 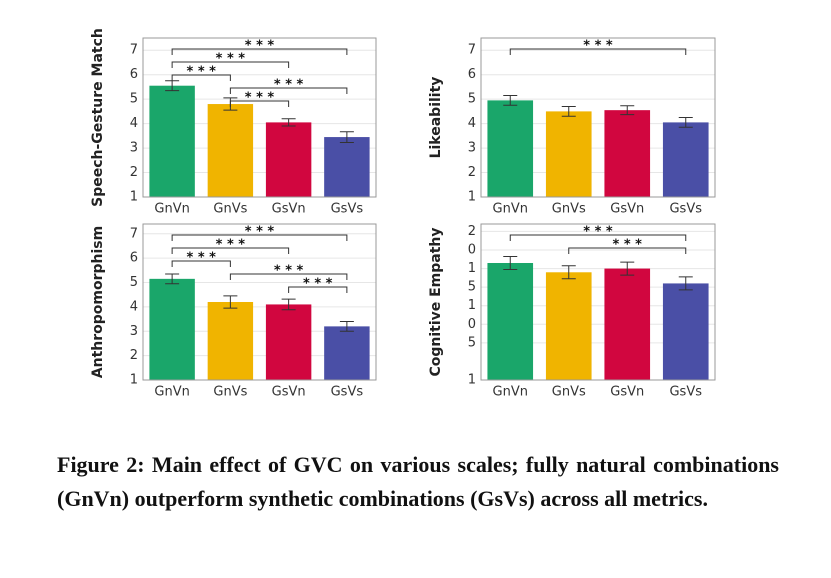 I want to click on y-axis-label: Speech-Gesture Match, so click(x=98, y=117).